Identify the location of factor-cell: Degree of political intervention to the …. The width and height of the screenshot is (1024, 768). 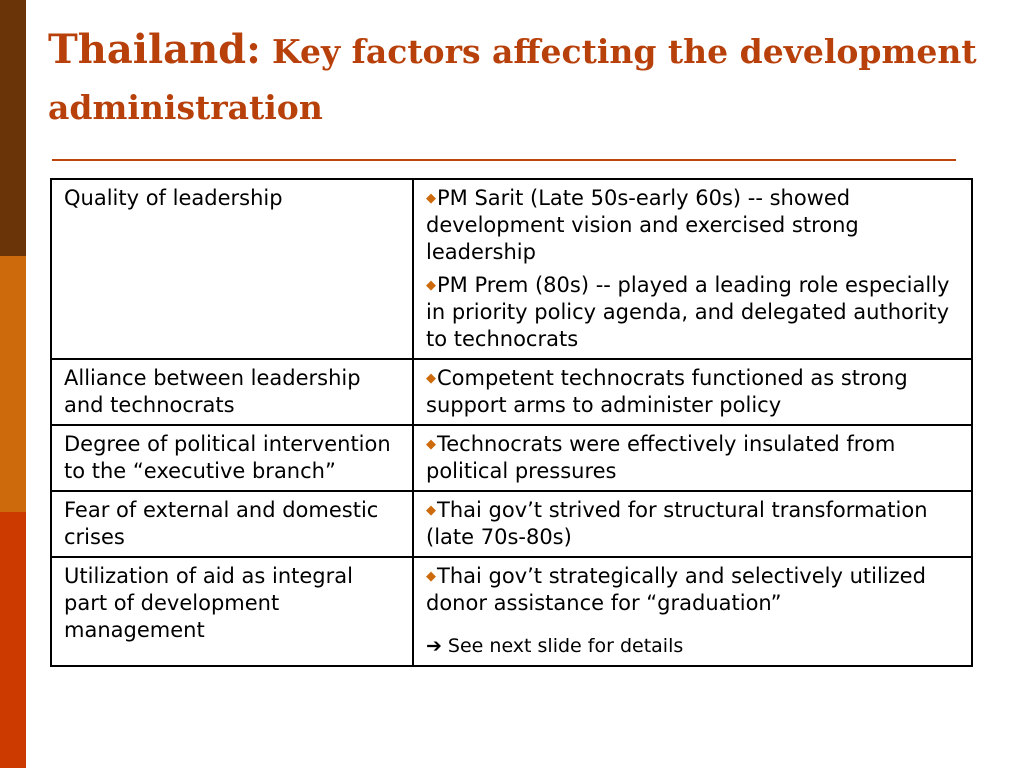
(232, 458).